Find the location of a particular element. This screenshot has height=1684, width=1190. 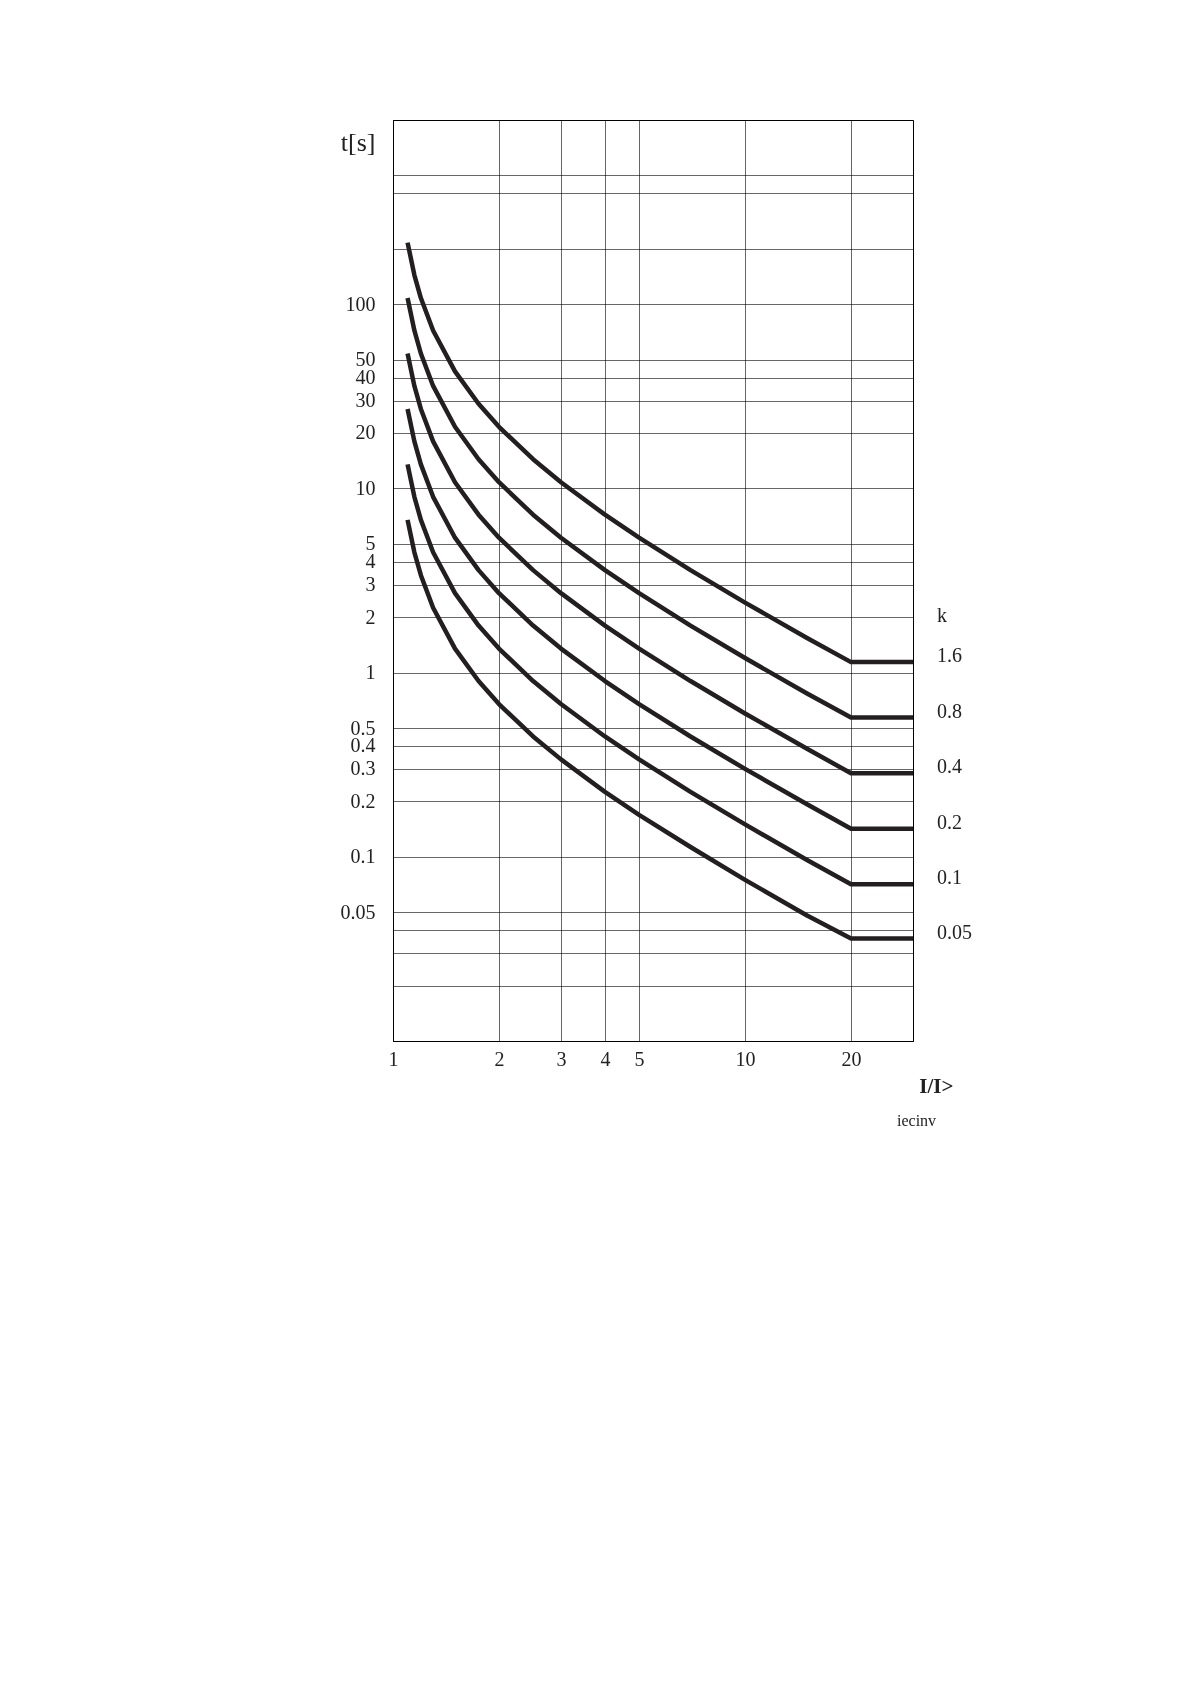

series-label: 0.2 is located at coordinates (949, 821).